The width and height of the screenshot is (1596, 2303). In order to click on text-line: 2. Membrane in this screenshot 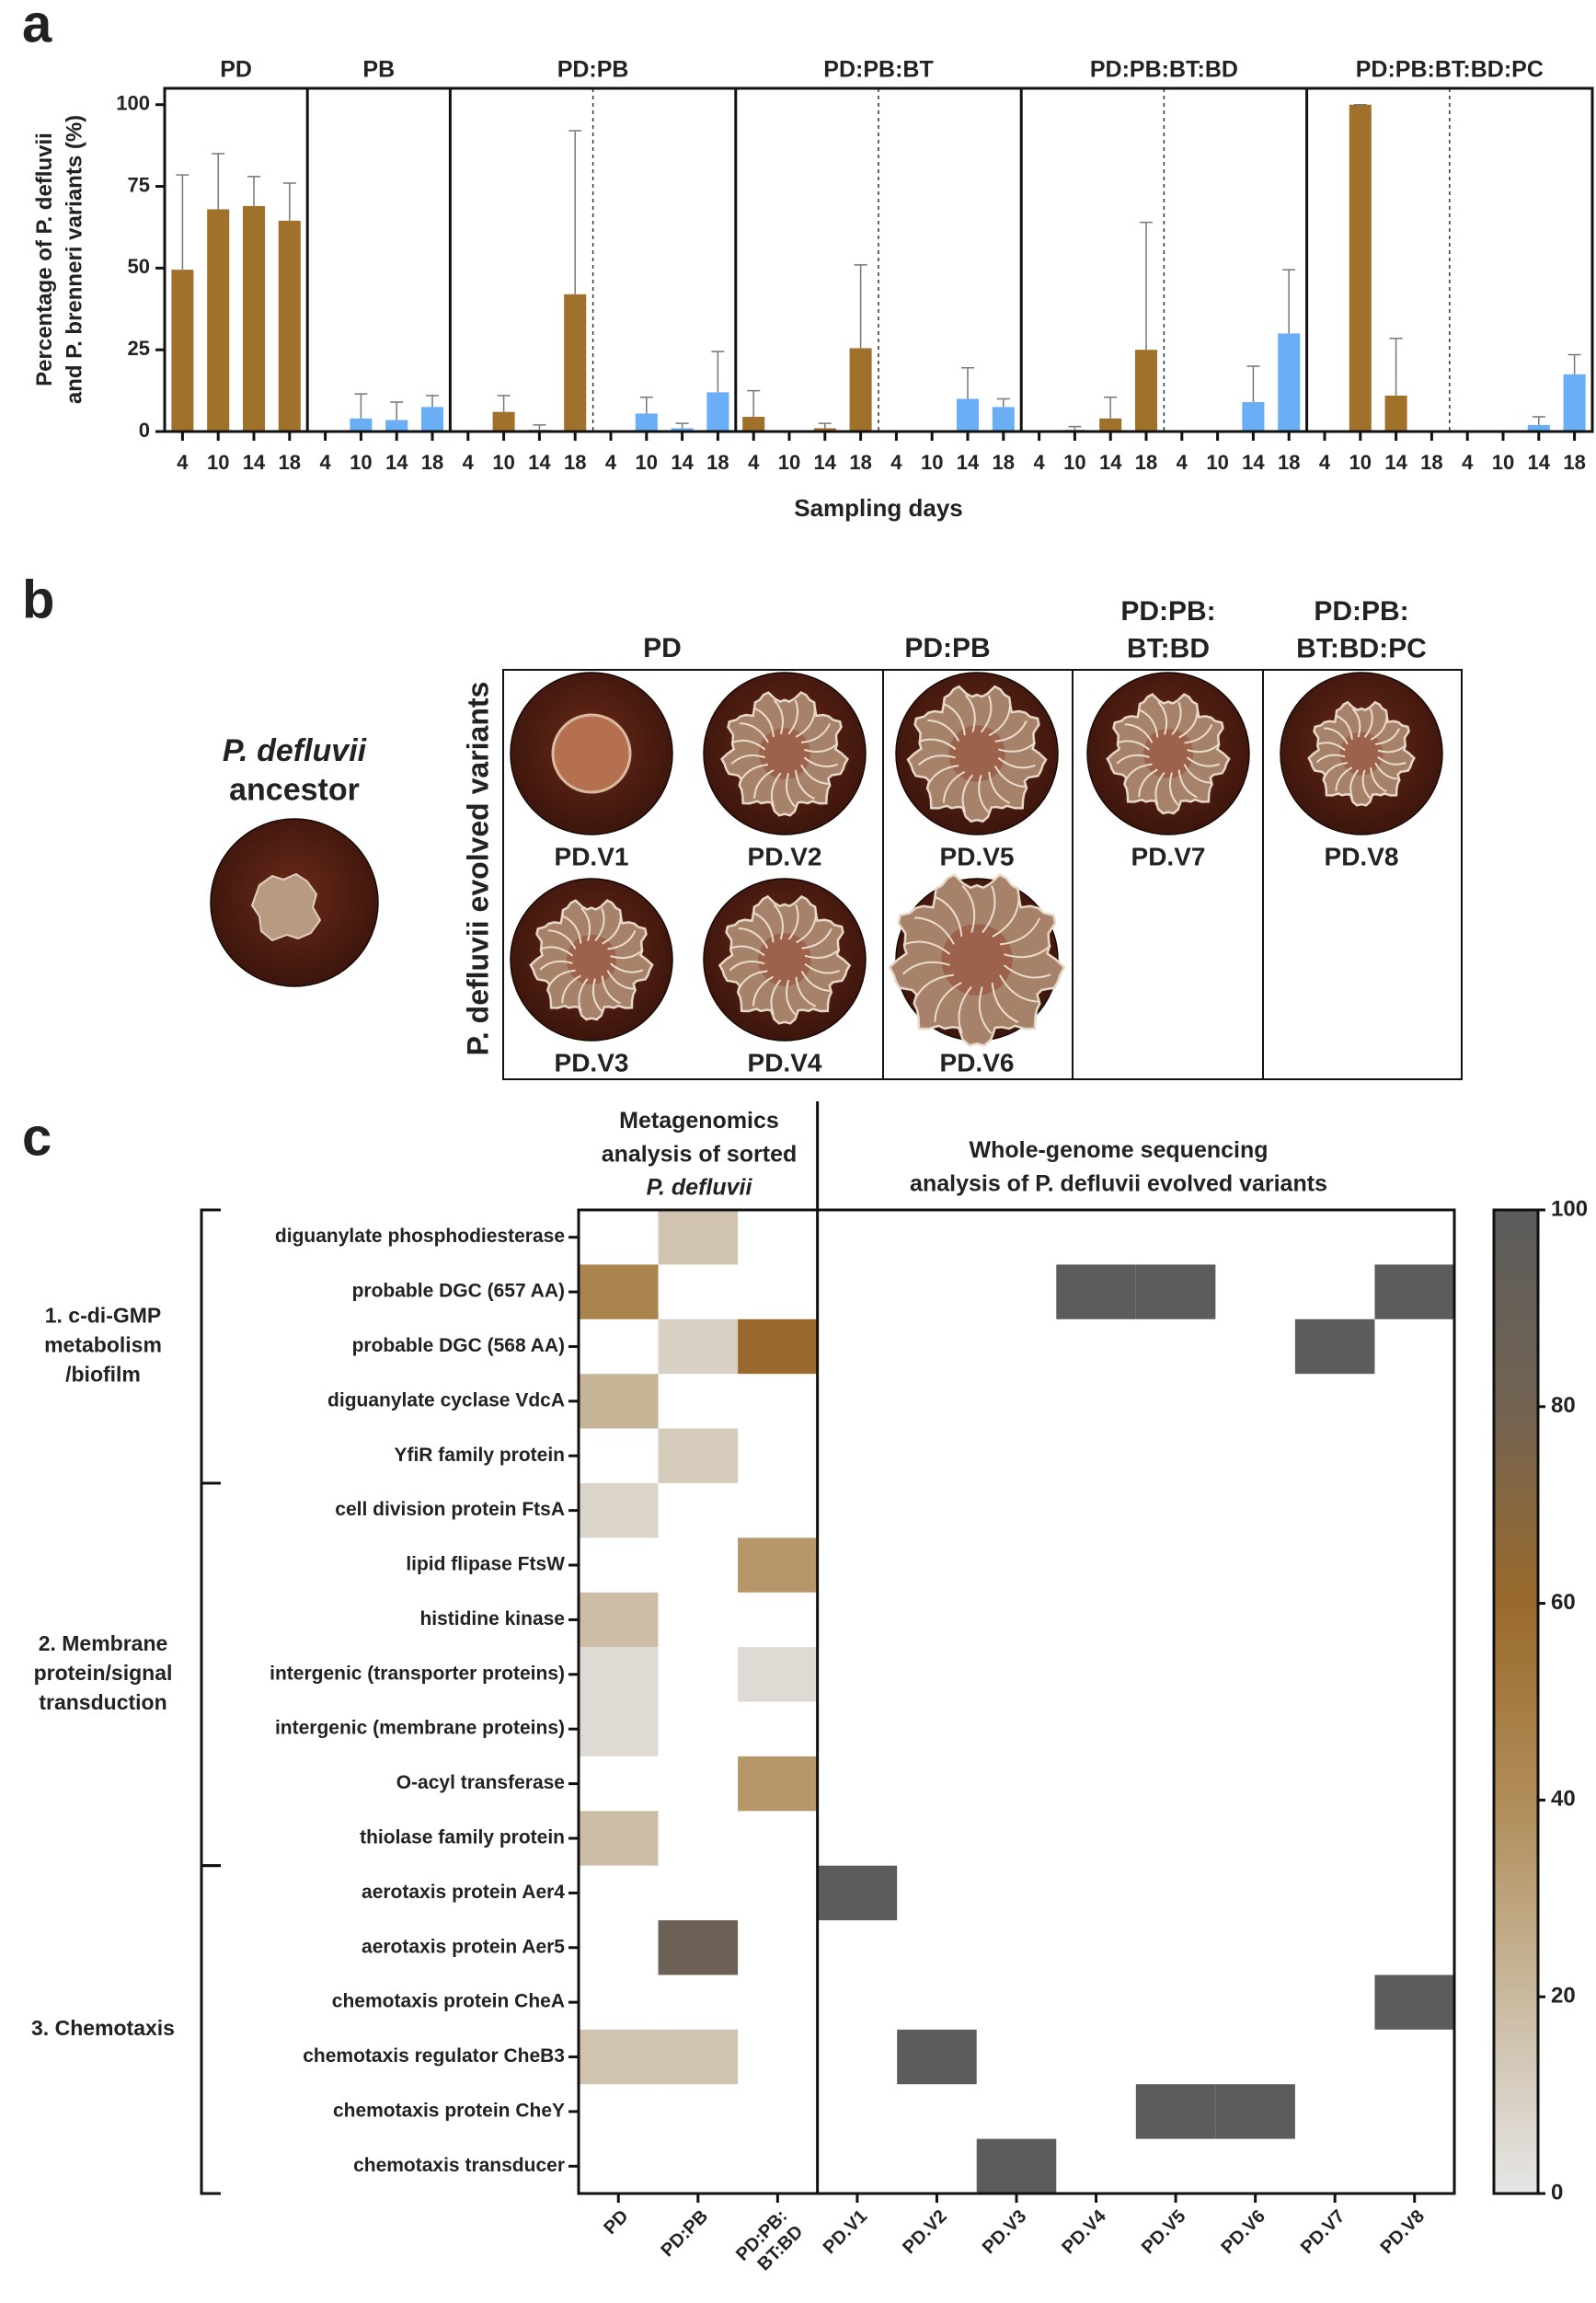, I will do `click(104, 1643)`.